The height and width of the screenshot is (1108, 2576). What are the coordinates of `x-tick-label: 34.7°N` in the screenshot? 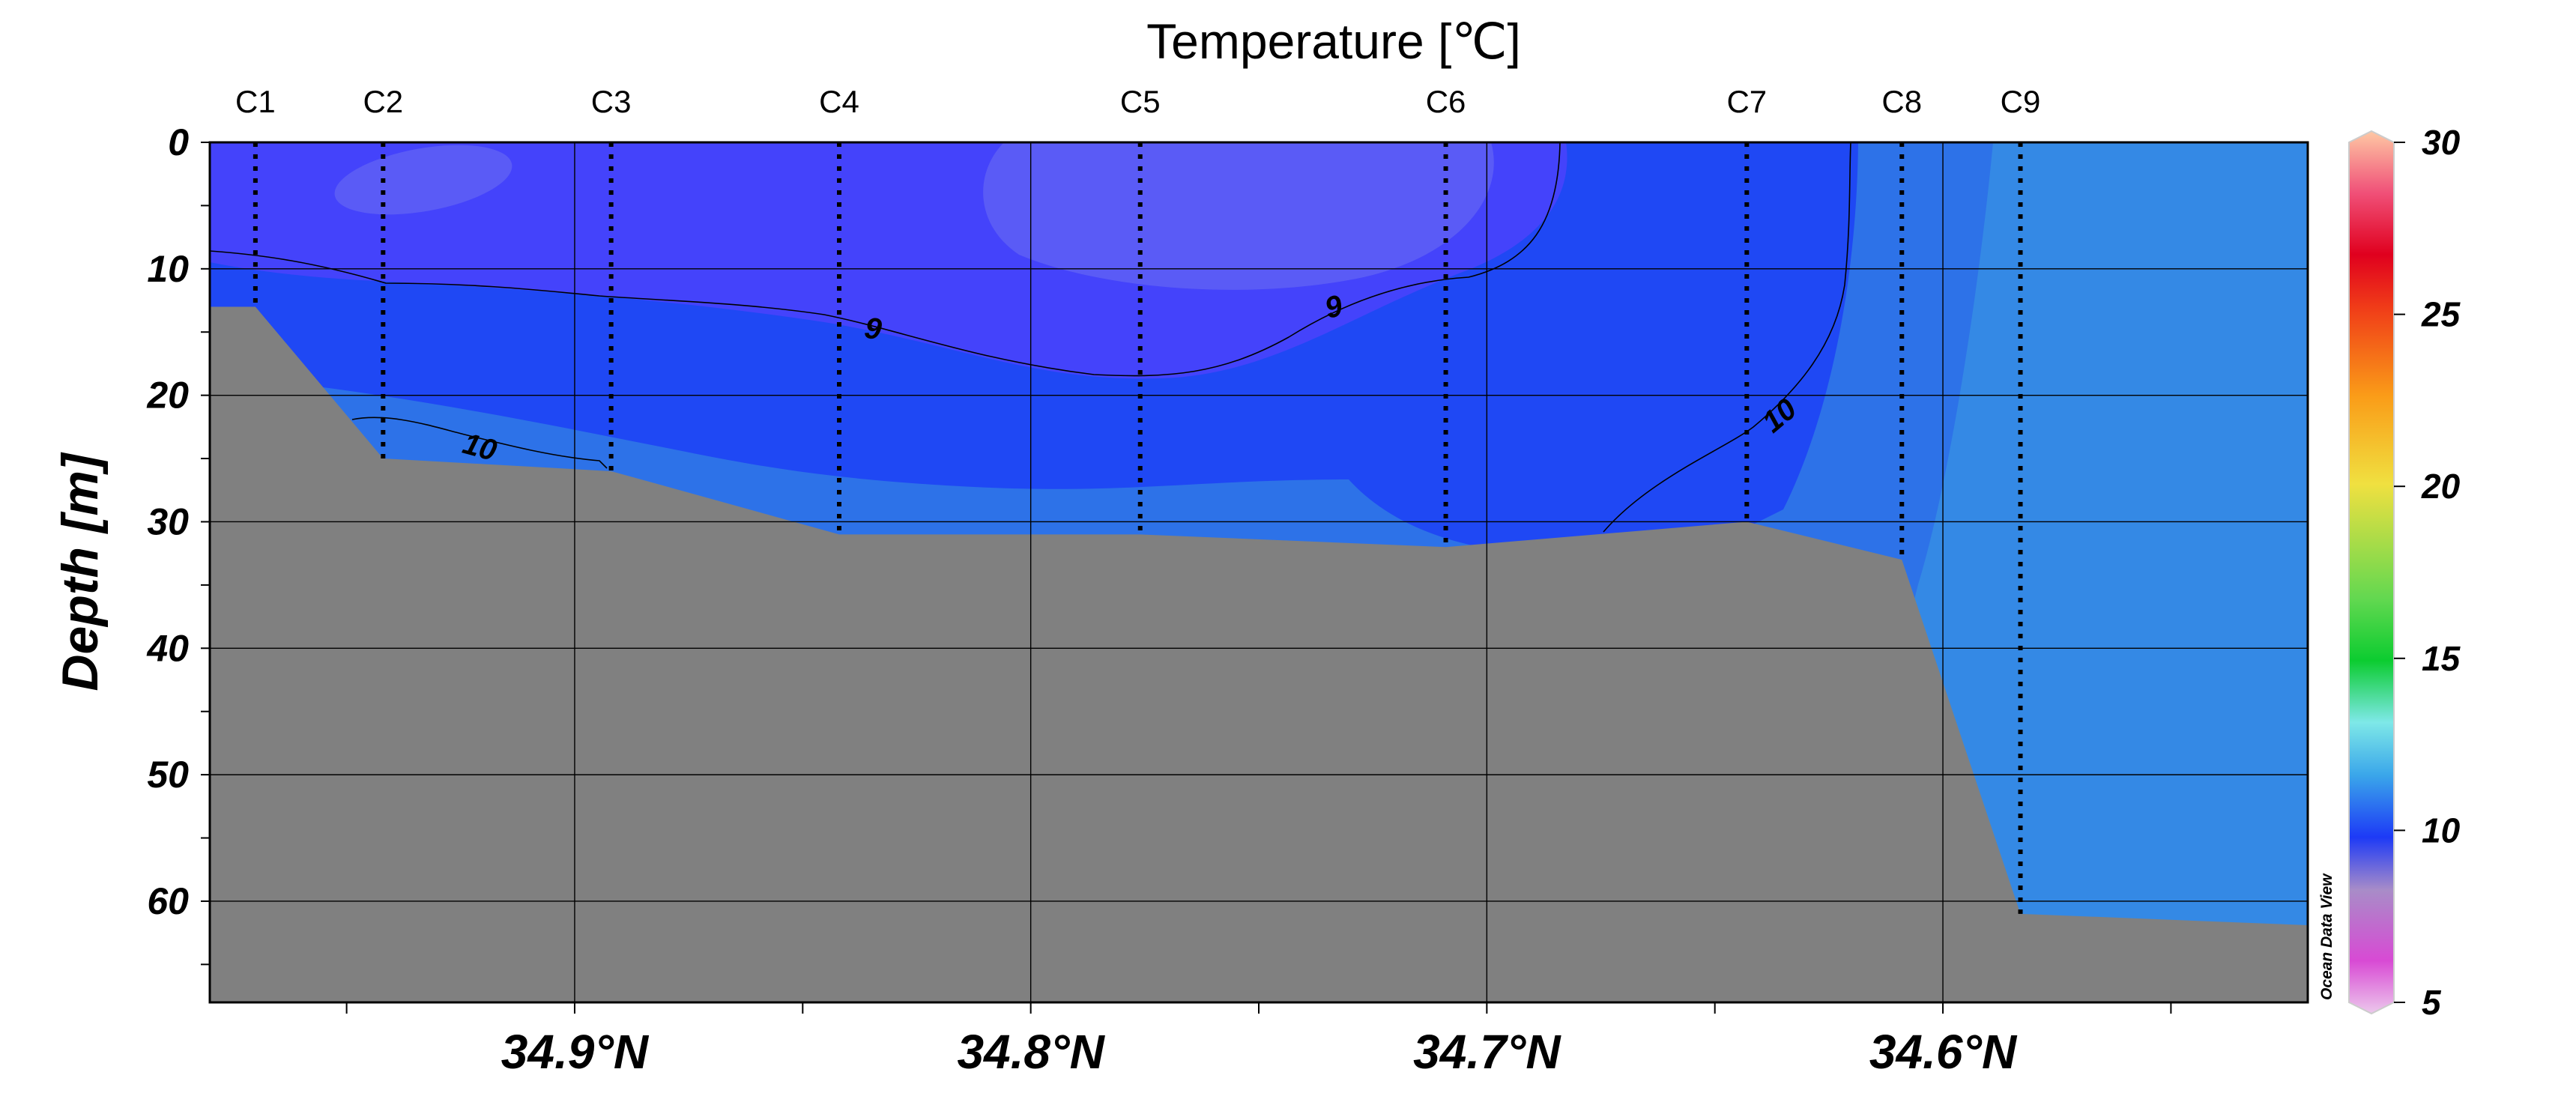 It's located at (1487, 1052).